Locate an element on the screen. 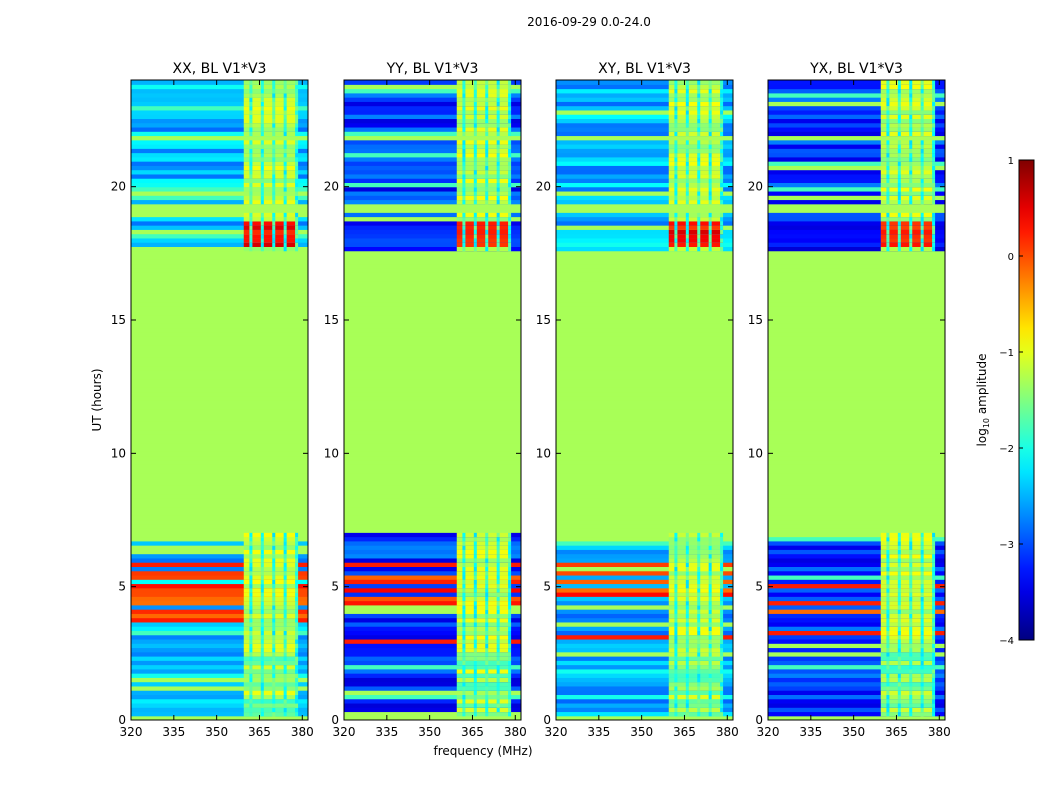 This screenshot has height=800, width=1050. colorbar-tick-label: −1 is located at coordinates (1006, 353).